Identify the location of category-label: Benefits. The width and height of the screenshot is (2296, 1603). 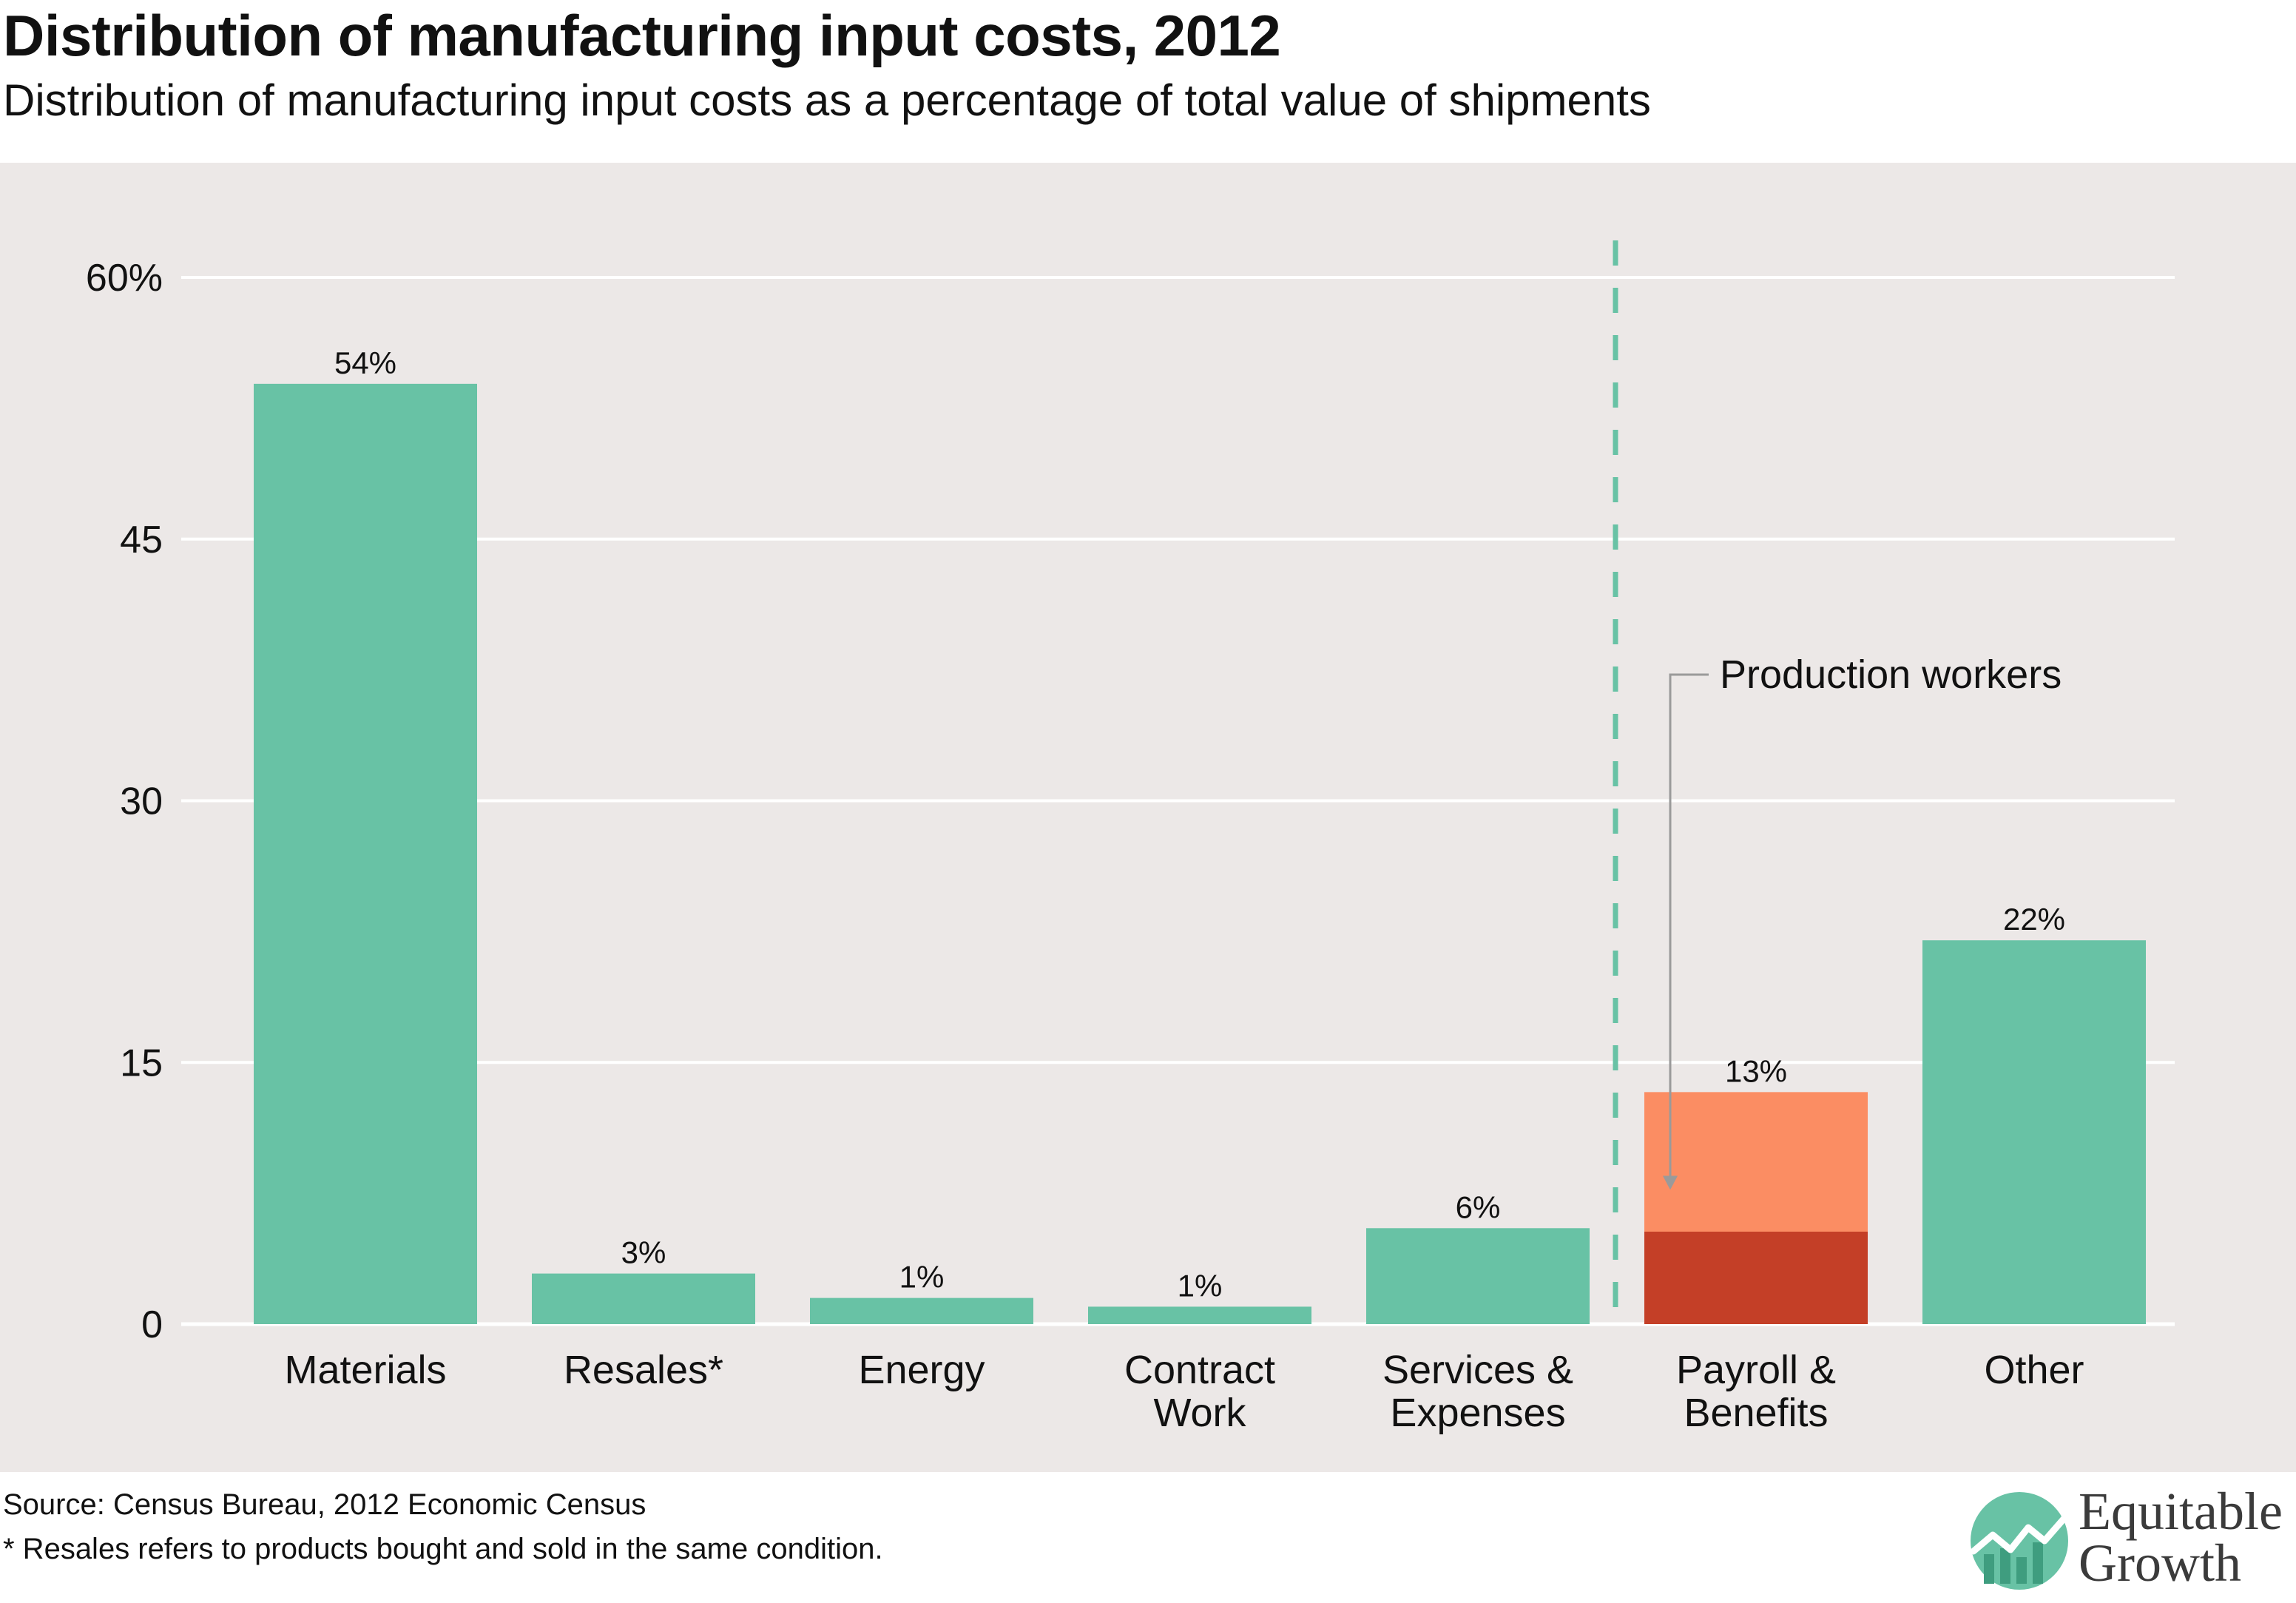
(1756, 1413).